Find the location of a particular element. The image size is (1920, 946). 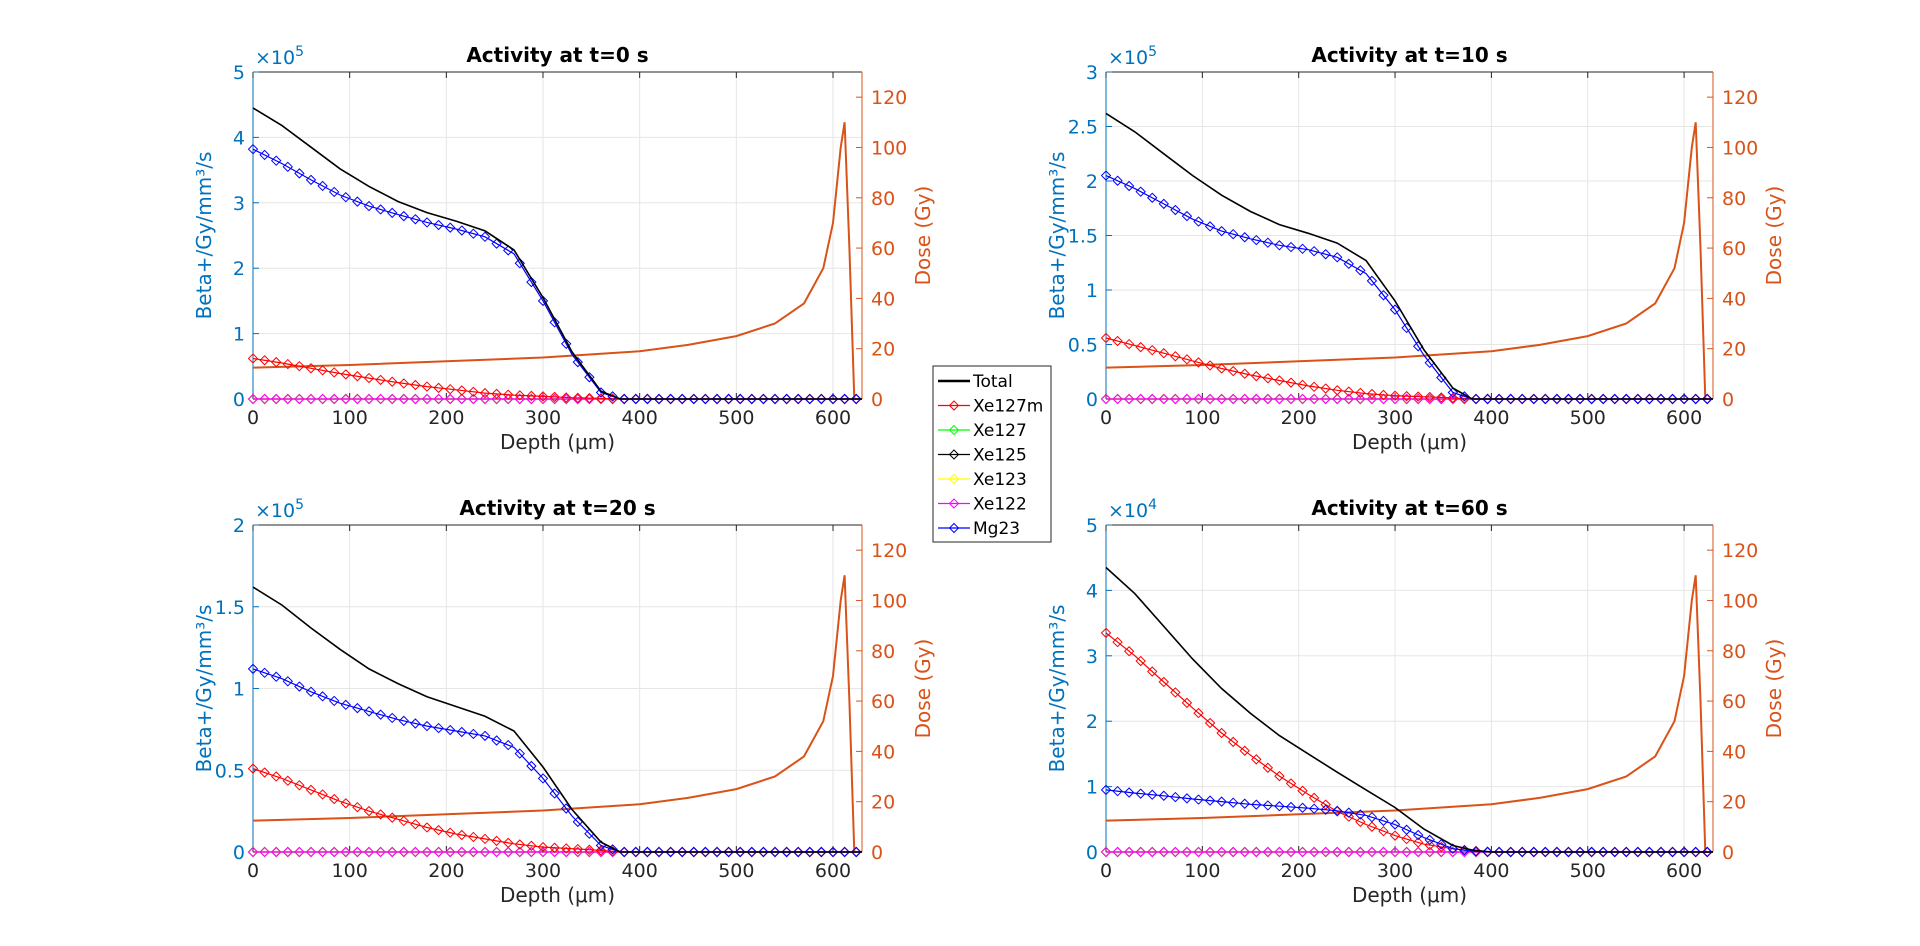

x-tick-label: 500 is located at coordinates (736, 418).